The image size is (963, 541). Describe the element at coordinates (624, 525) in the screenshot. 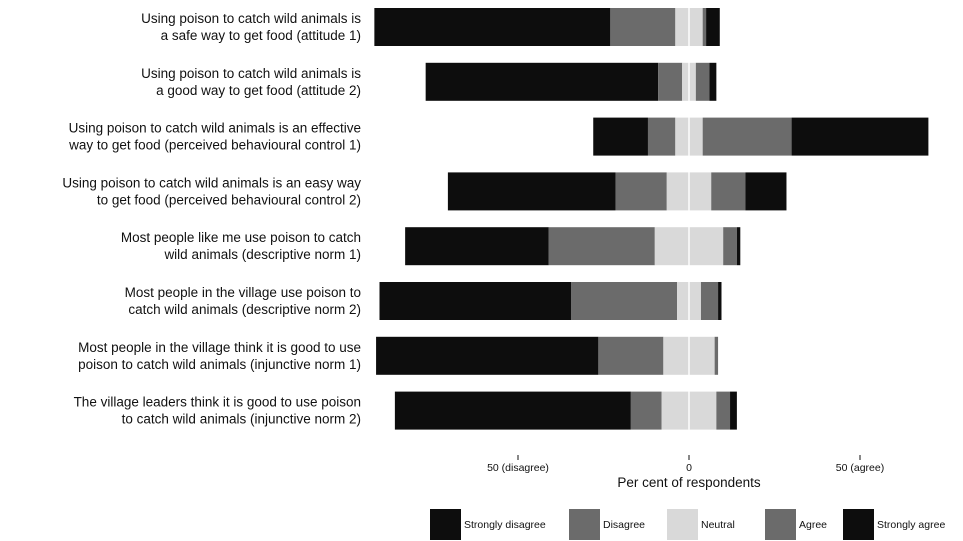

I see `legend-label: Disagree` at that location.